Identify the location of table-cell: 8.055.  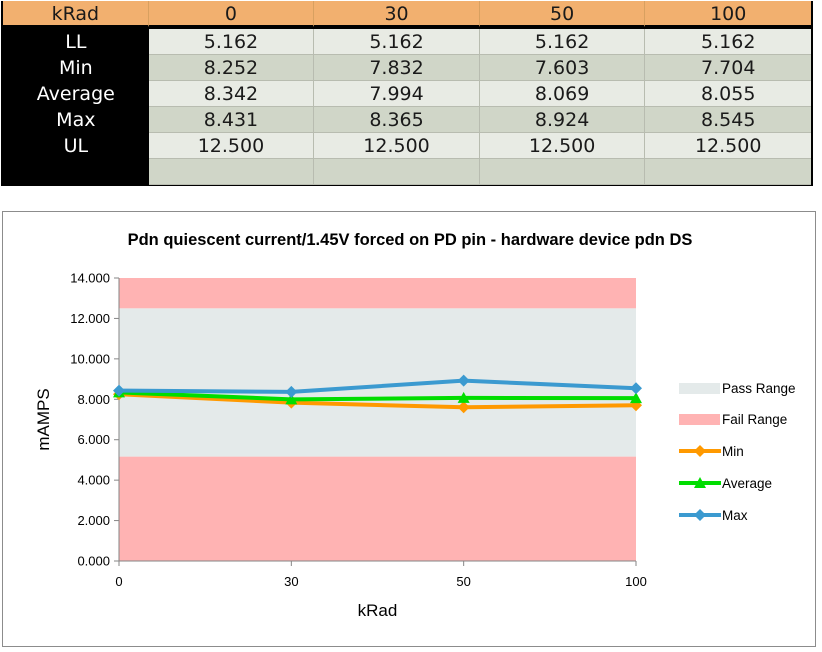
(728, 94).